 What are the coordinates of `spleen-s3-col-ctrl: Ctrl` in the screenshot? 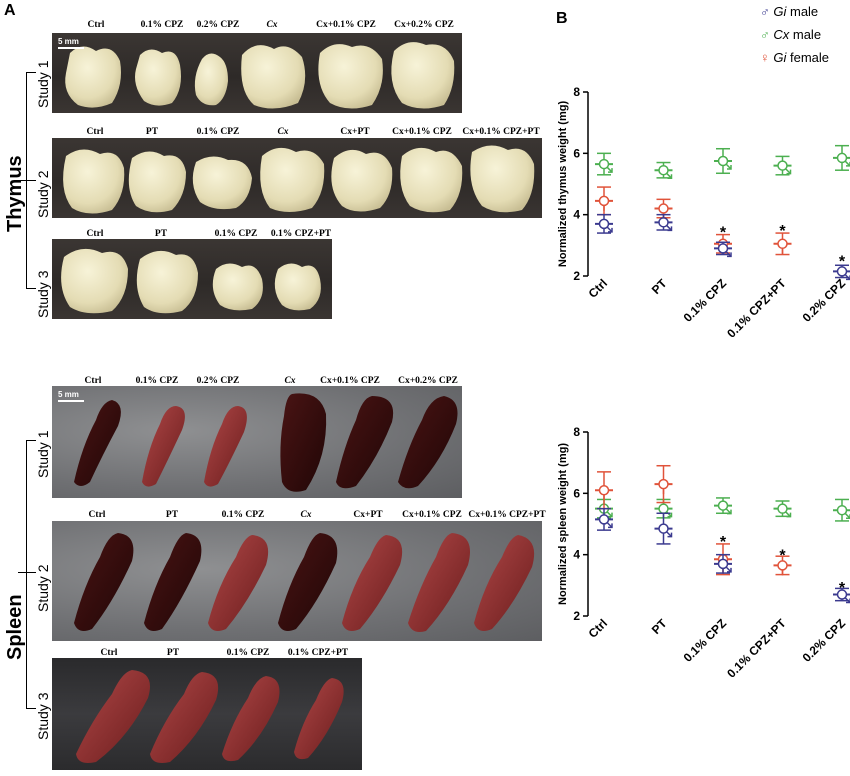 It's located at (109, 653).